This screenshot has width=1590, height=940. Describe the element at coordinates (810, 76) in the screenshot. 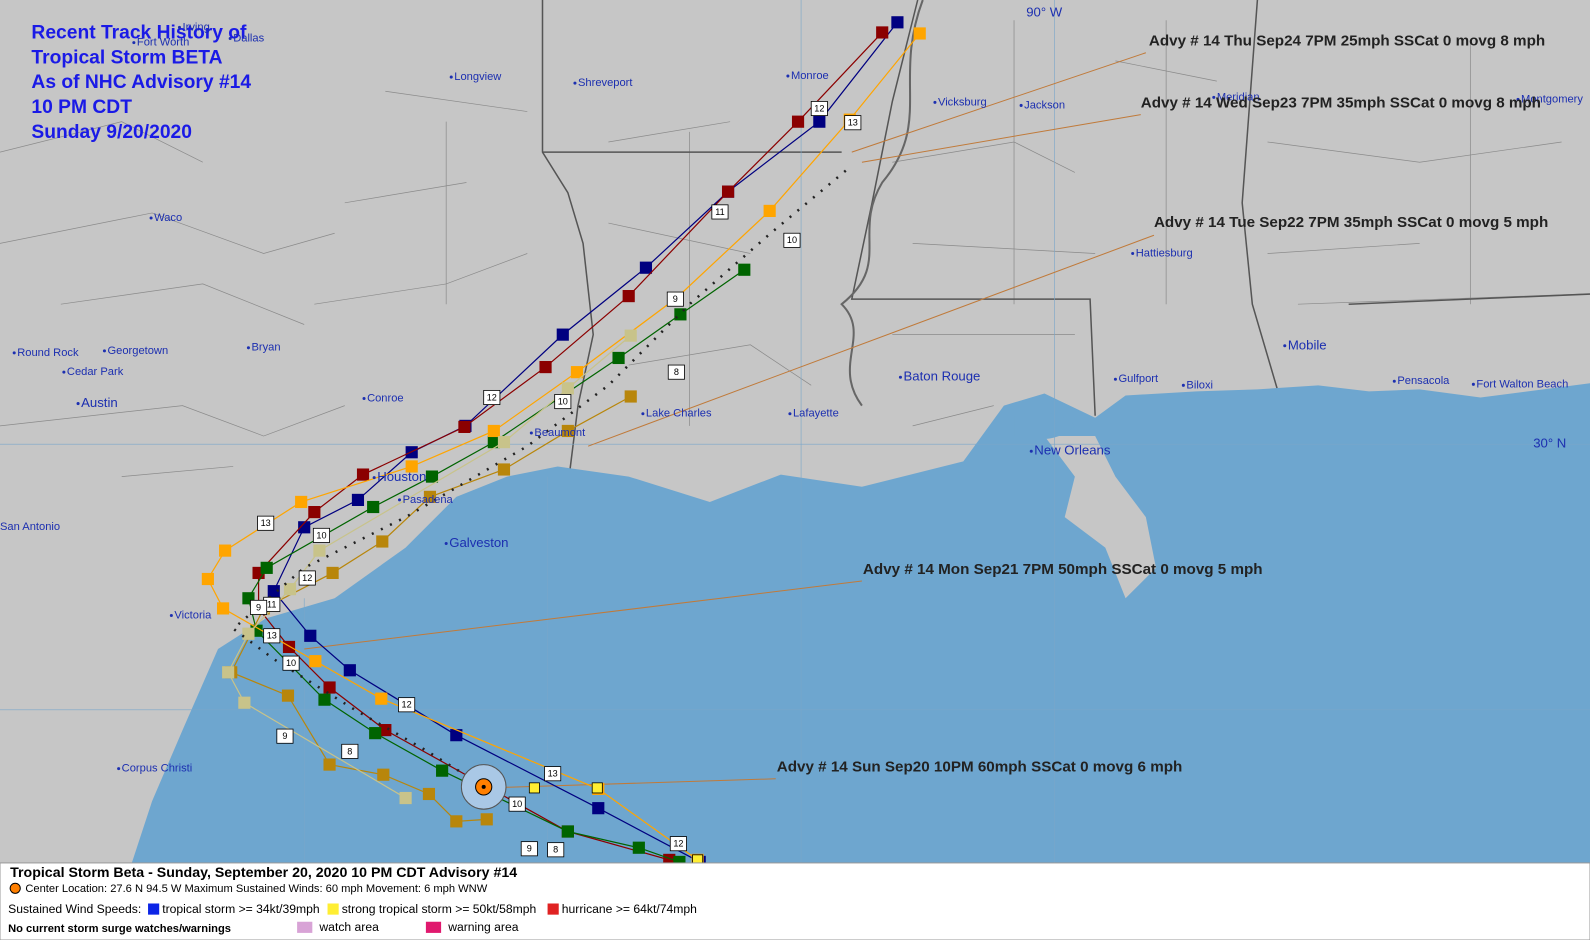

I see `city-label: Monroe` at that location.